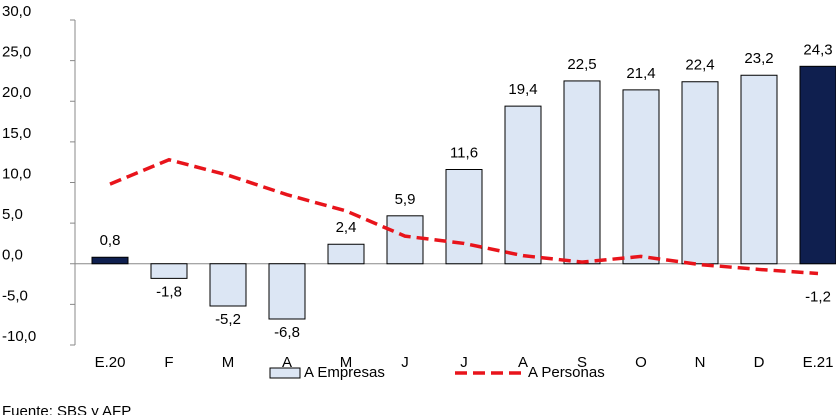 The height and width of the screenshot is (415, 836). Describe the element at coordinates (759, 362) in the screenshot. I see `x-tick-label: D` at that location.